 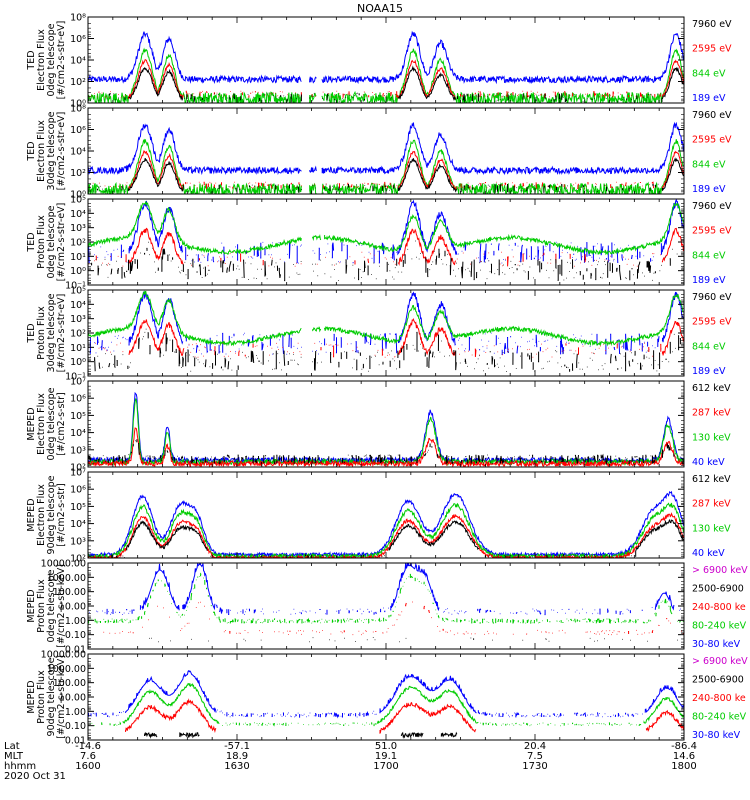 I want to click on axis-row-label: hhmm, so click(x=20, y=766).